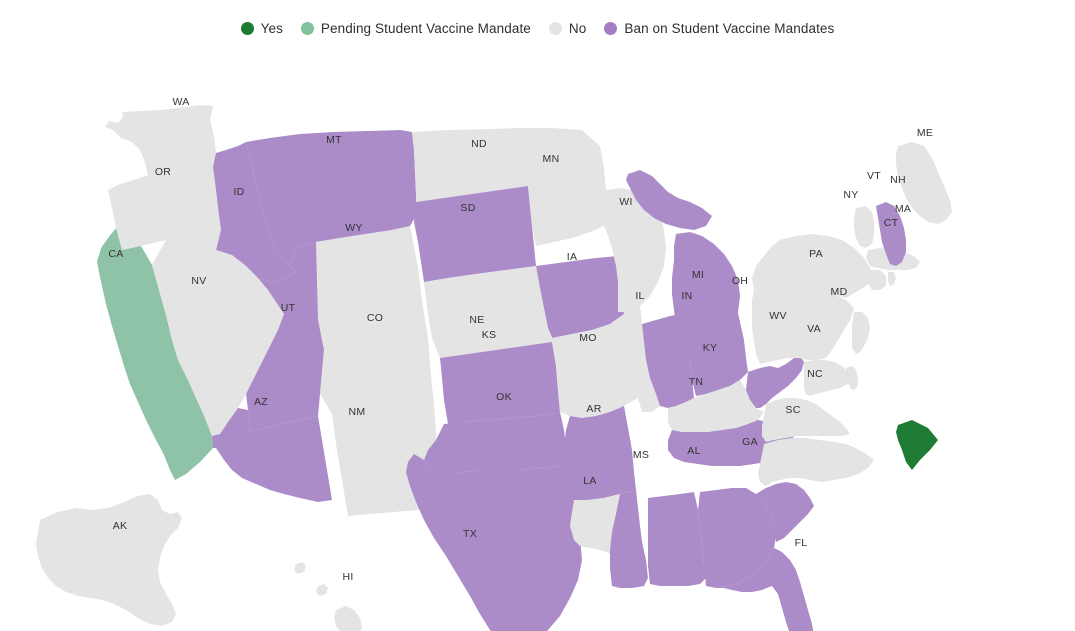  Describe the element at coordinates (877, 280) in the screenshot. I see `state-ct` at that location.